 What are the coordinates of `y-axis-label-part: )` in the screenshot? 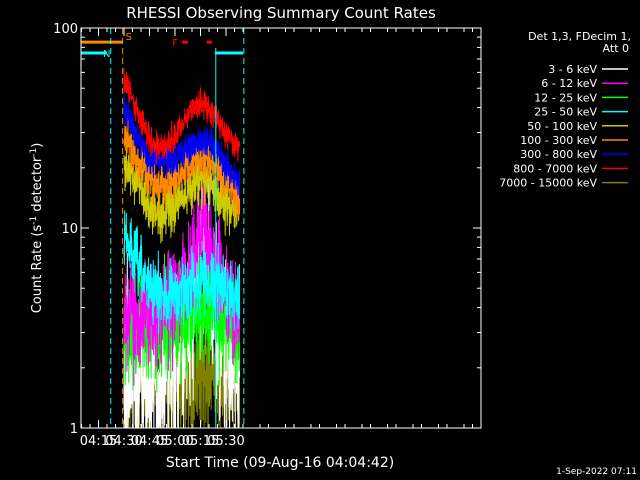 It's located at (37, 145).